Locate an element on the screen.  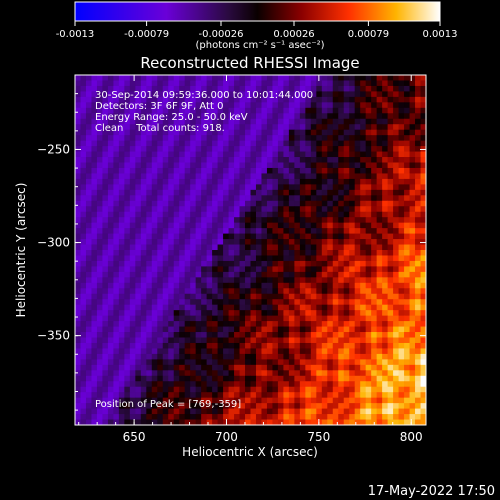
annotation-energy: Energy Range: 25.0 - 50.0 keV is located at coordinates (171, 117).